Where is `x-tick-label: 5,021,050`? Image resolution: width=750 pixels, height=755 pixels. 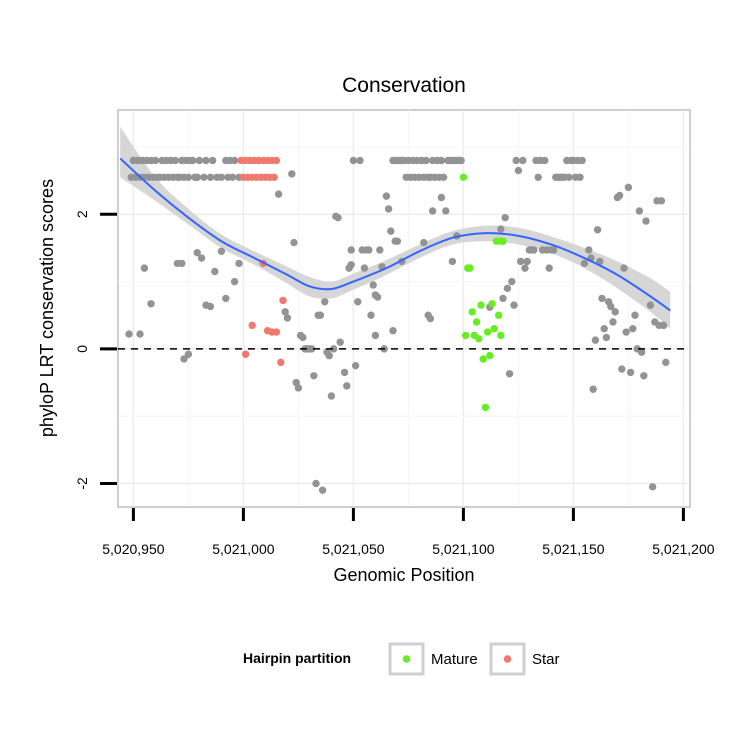
x-tick-label: 5,021,050 is located at coordinates (353, 549).